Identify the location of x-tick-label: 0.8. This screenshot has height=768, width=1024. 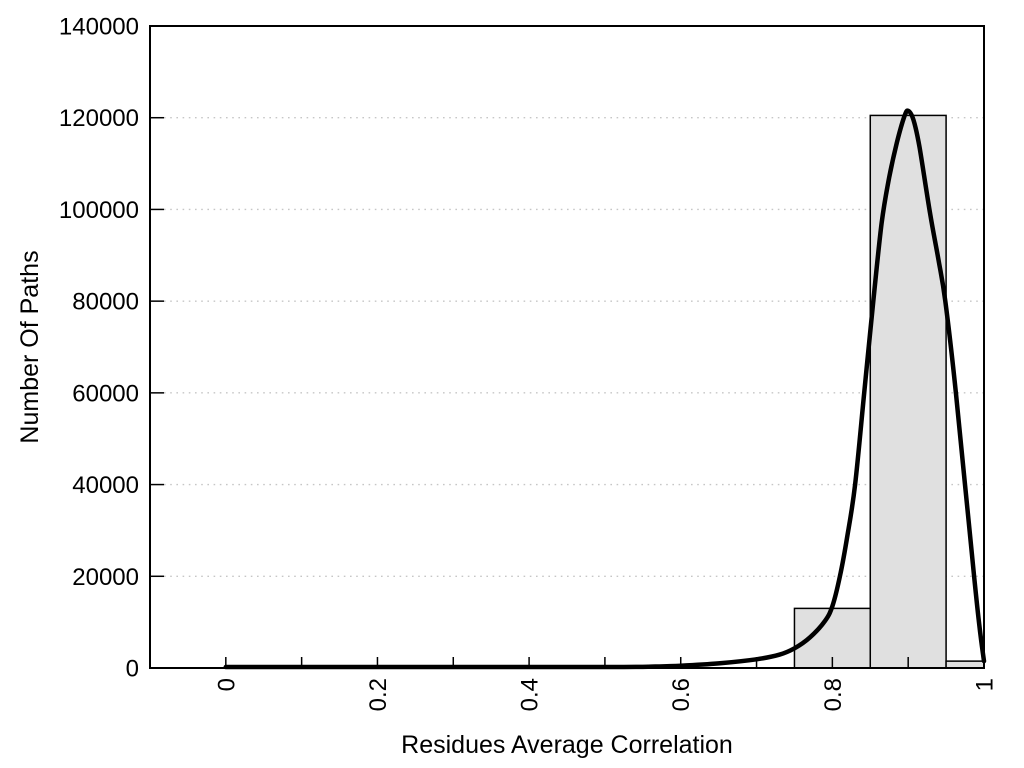
(833, 694).